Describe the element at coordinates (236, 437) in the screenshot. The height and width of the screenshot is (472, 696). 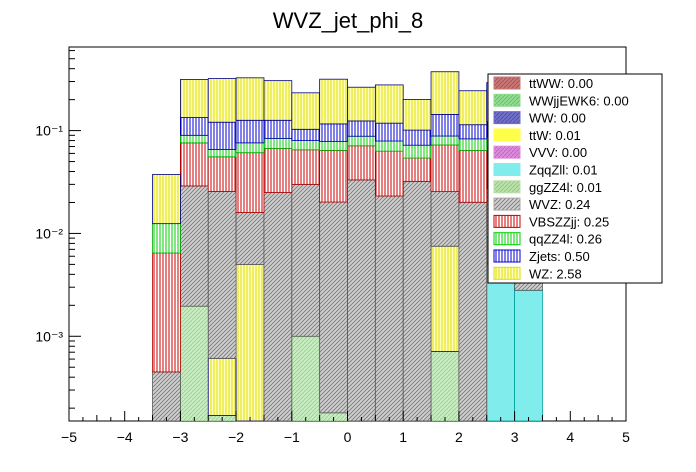
I see `x-tick-label: −2` at that location.